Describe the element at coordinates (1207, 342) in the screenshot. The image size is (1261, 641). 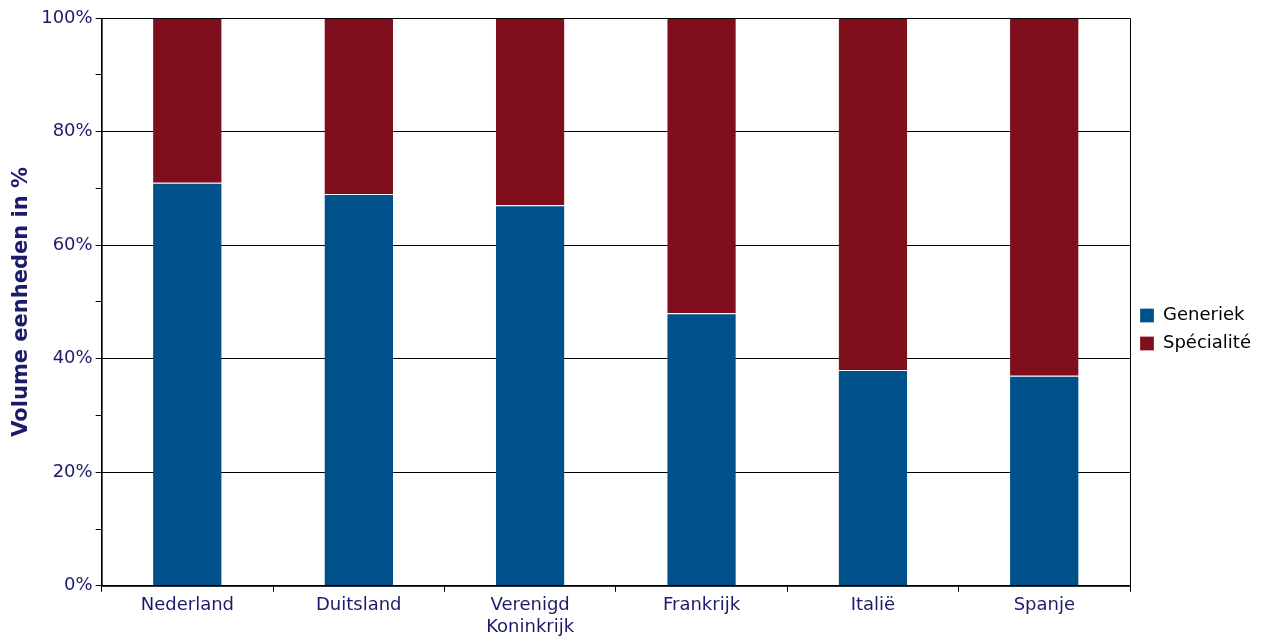
I see `legend-label: Spécialité` at that location.